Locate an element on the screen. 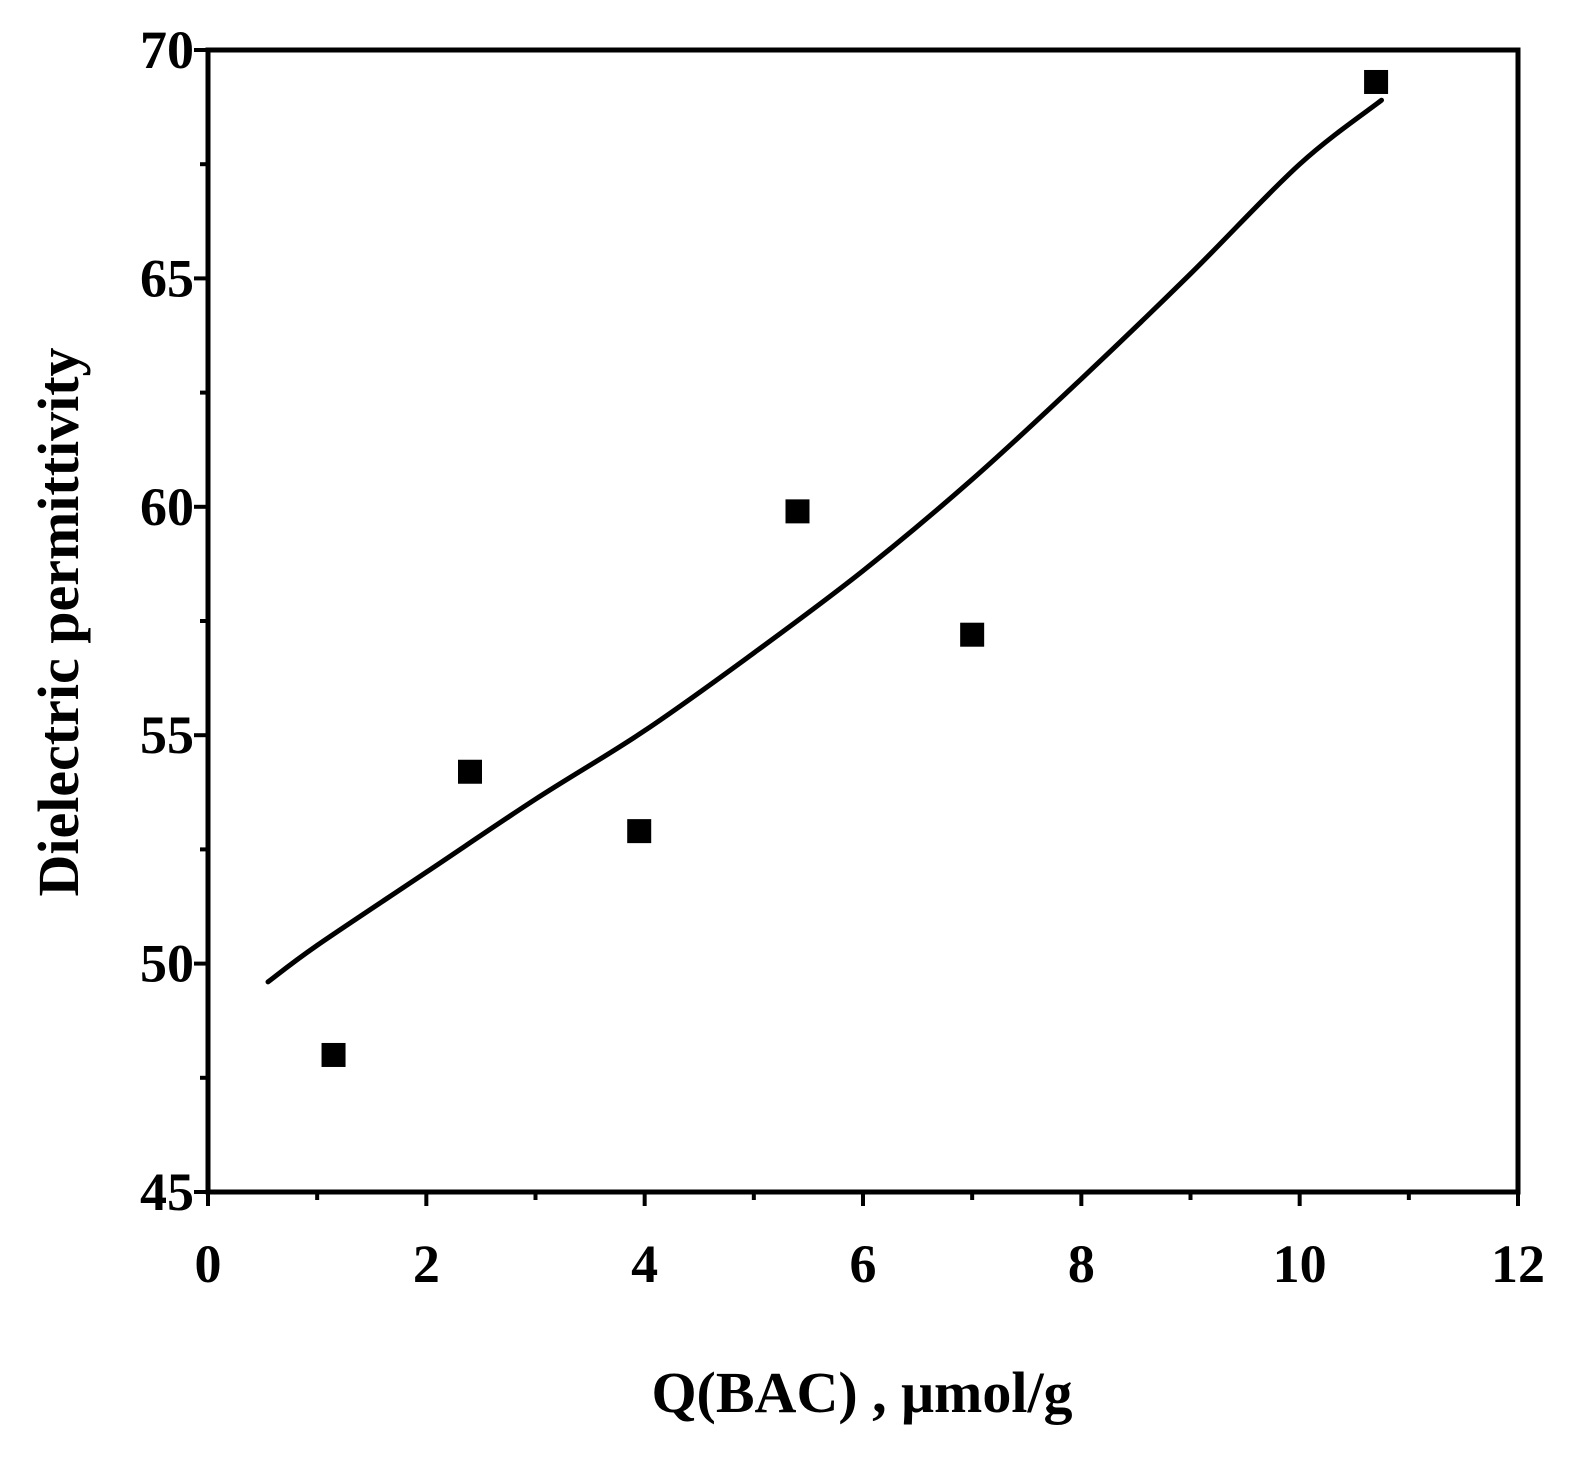 The width and height of the screenshot is (1590, 1462). x-tick-label: 10 is located at coordinates (1300, 1264).